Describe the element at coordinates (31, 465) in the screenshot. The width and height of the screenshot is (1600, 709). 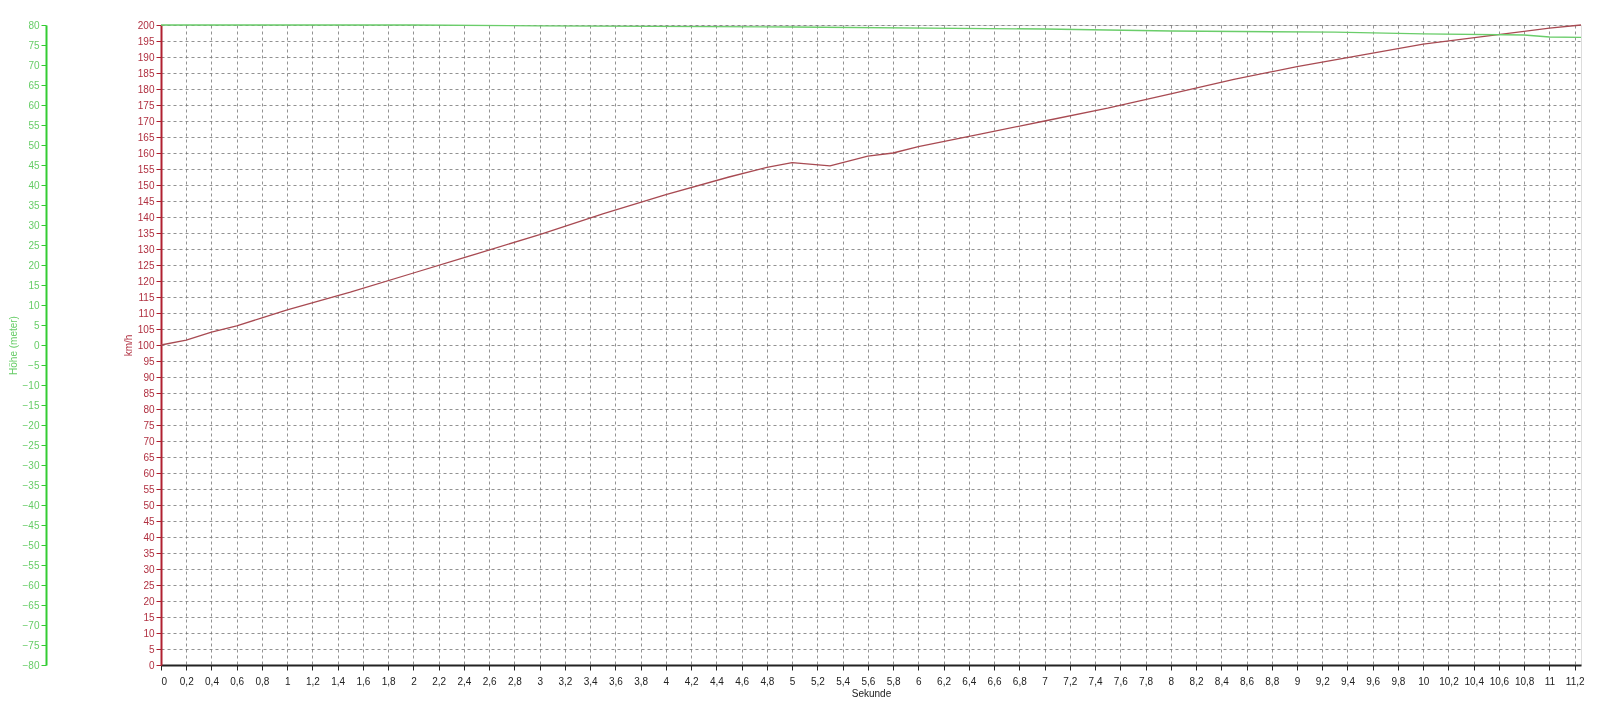
I see `y2-tick-label: −30` at that location.